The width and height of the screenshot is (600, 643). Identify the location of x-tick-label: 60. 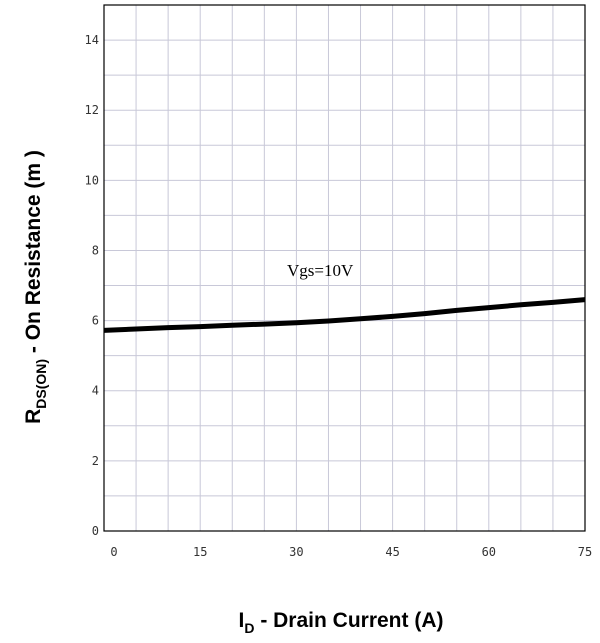
(489, 552).